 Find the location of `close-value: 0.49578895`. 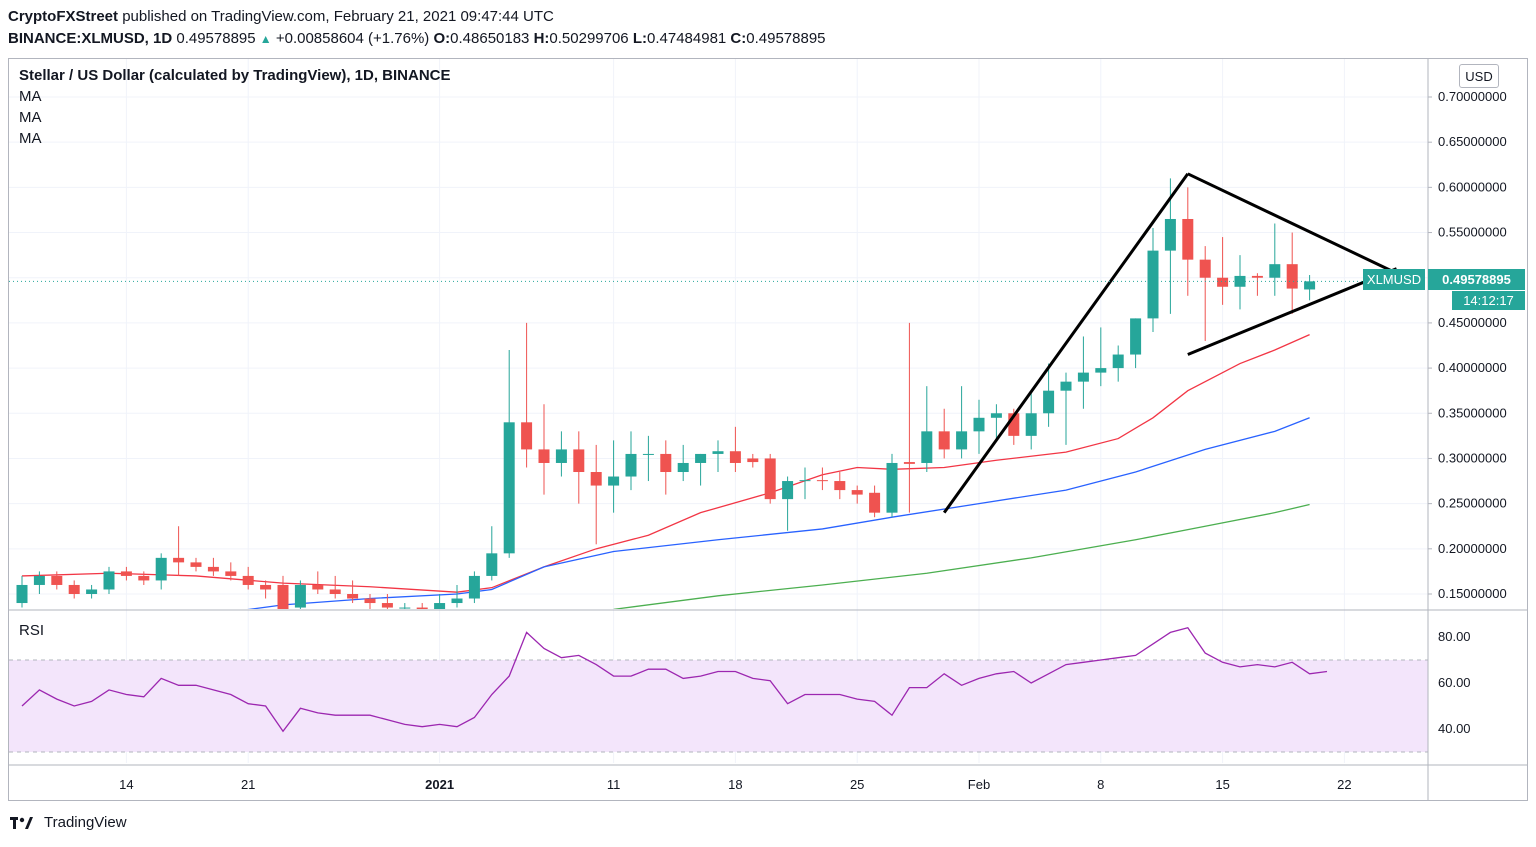

close-value: 0.49578895 is located at coordinates (786, 38).